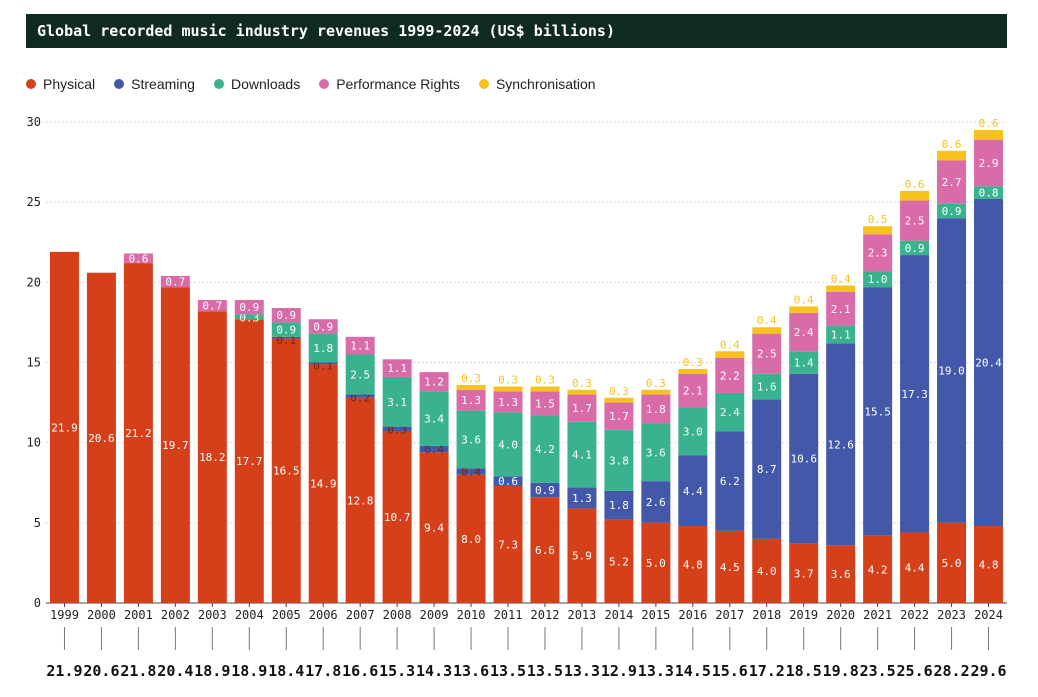  I want to click on bar-downloads-2019, so click(804, 362).